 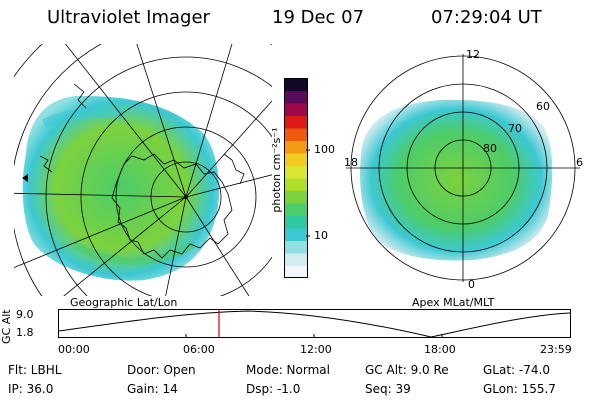 What do you see at coordinates (556, 349) in the screenshot?
I see `time-tick-2359: 23:59` at bounding box center [556, 349].